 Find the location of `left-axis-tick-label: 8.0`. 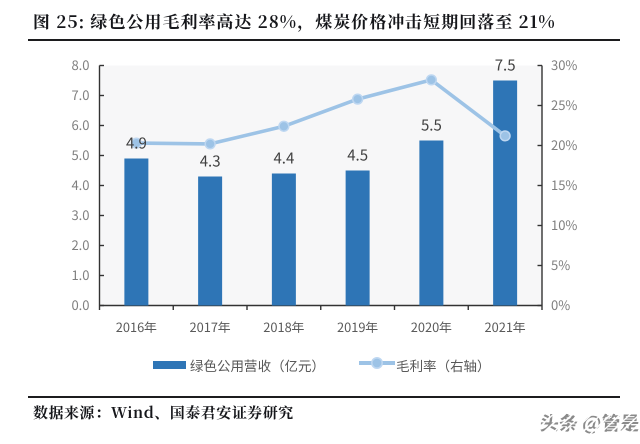

left-axis-tick-label: 8.0 is located at coordinates (80, 64).